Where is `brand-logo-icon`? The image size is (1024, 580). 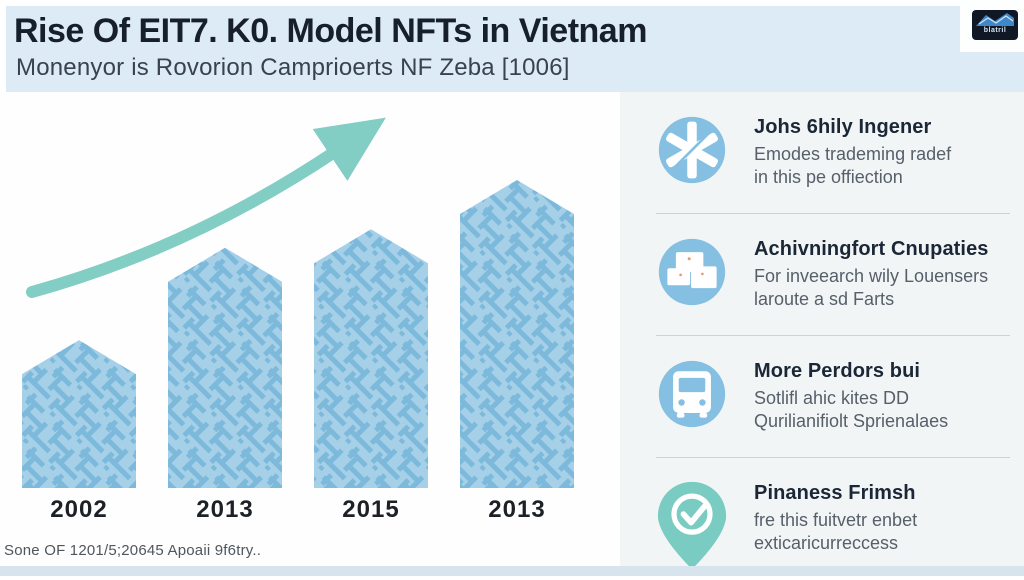 brand-logo-icon is located at coordinates (995, 19).